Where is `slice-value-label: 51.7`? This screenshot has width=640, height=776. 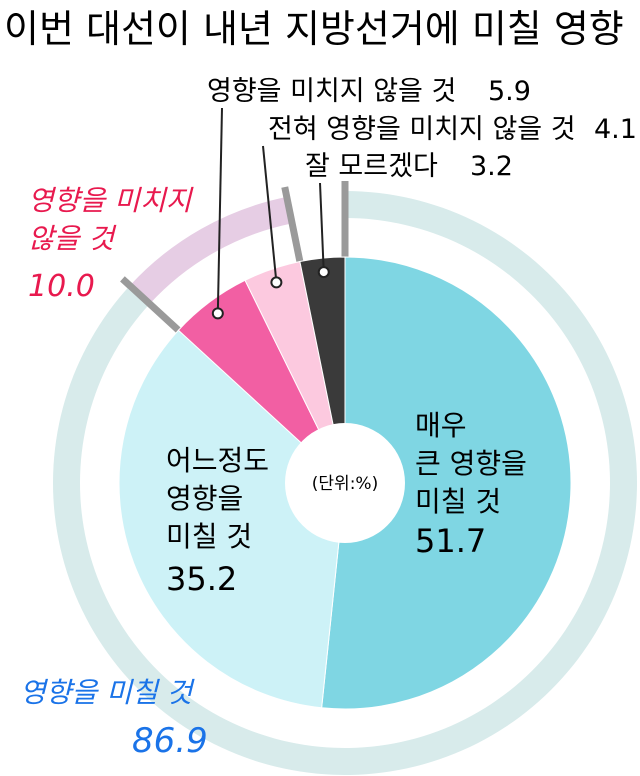 slice-value-label: 51.7 is located at coordinates (450, 541).